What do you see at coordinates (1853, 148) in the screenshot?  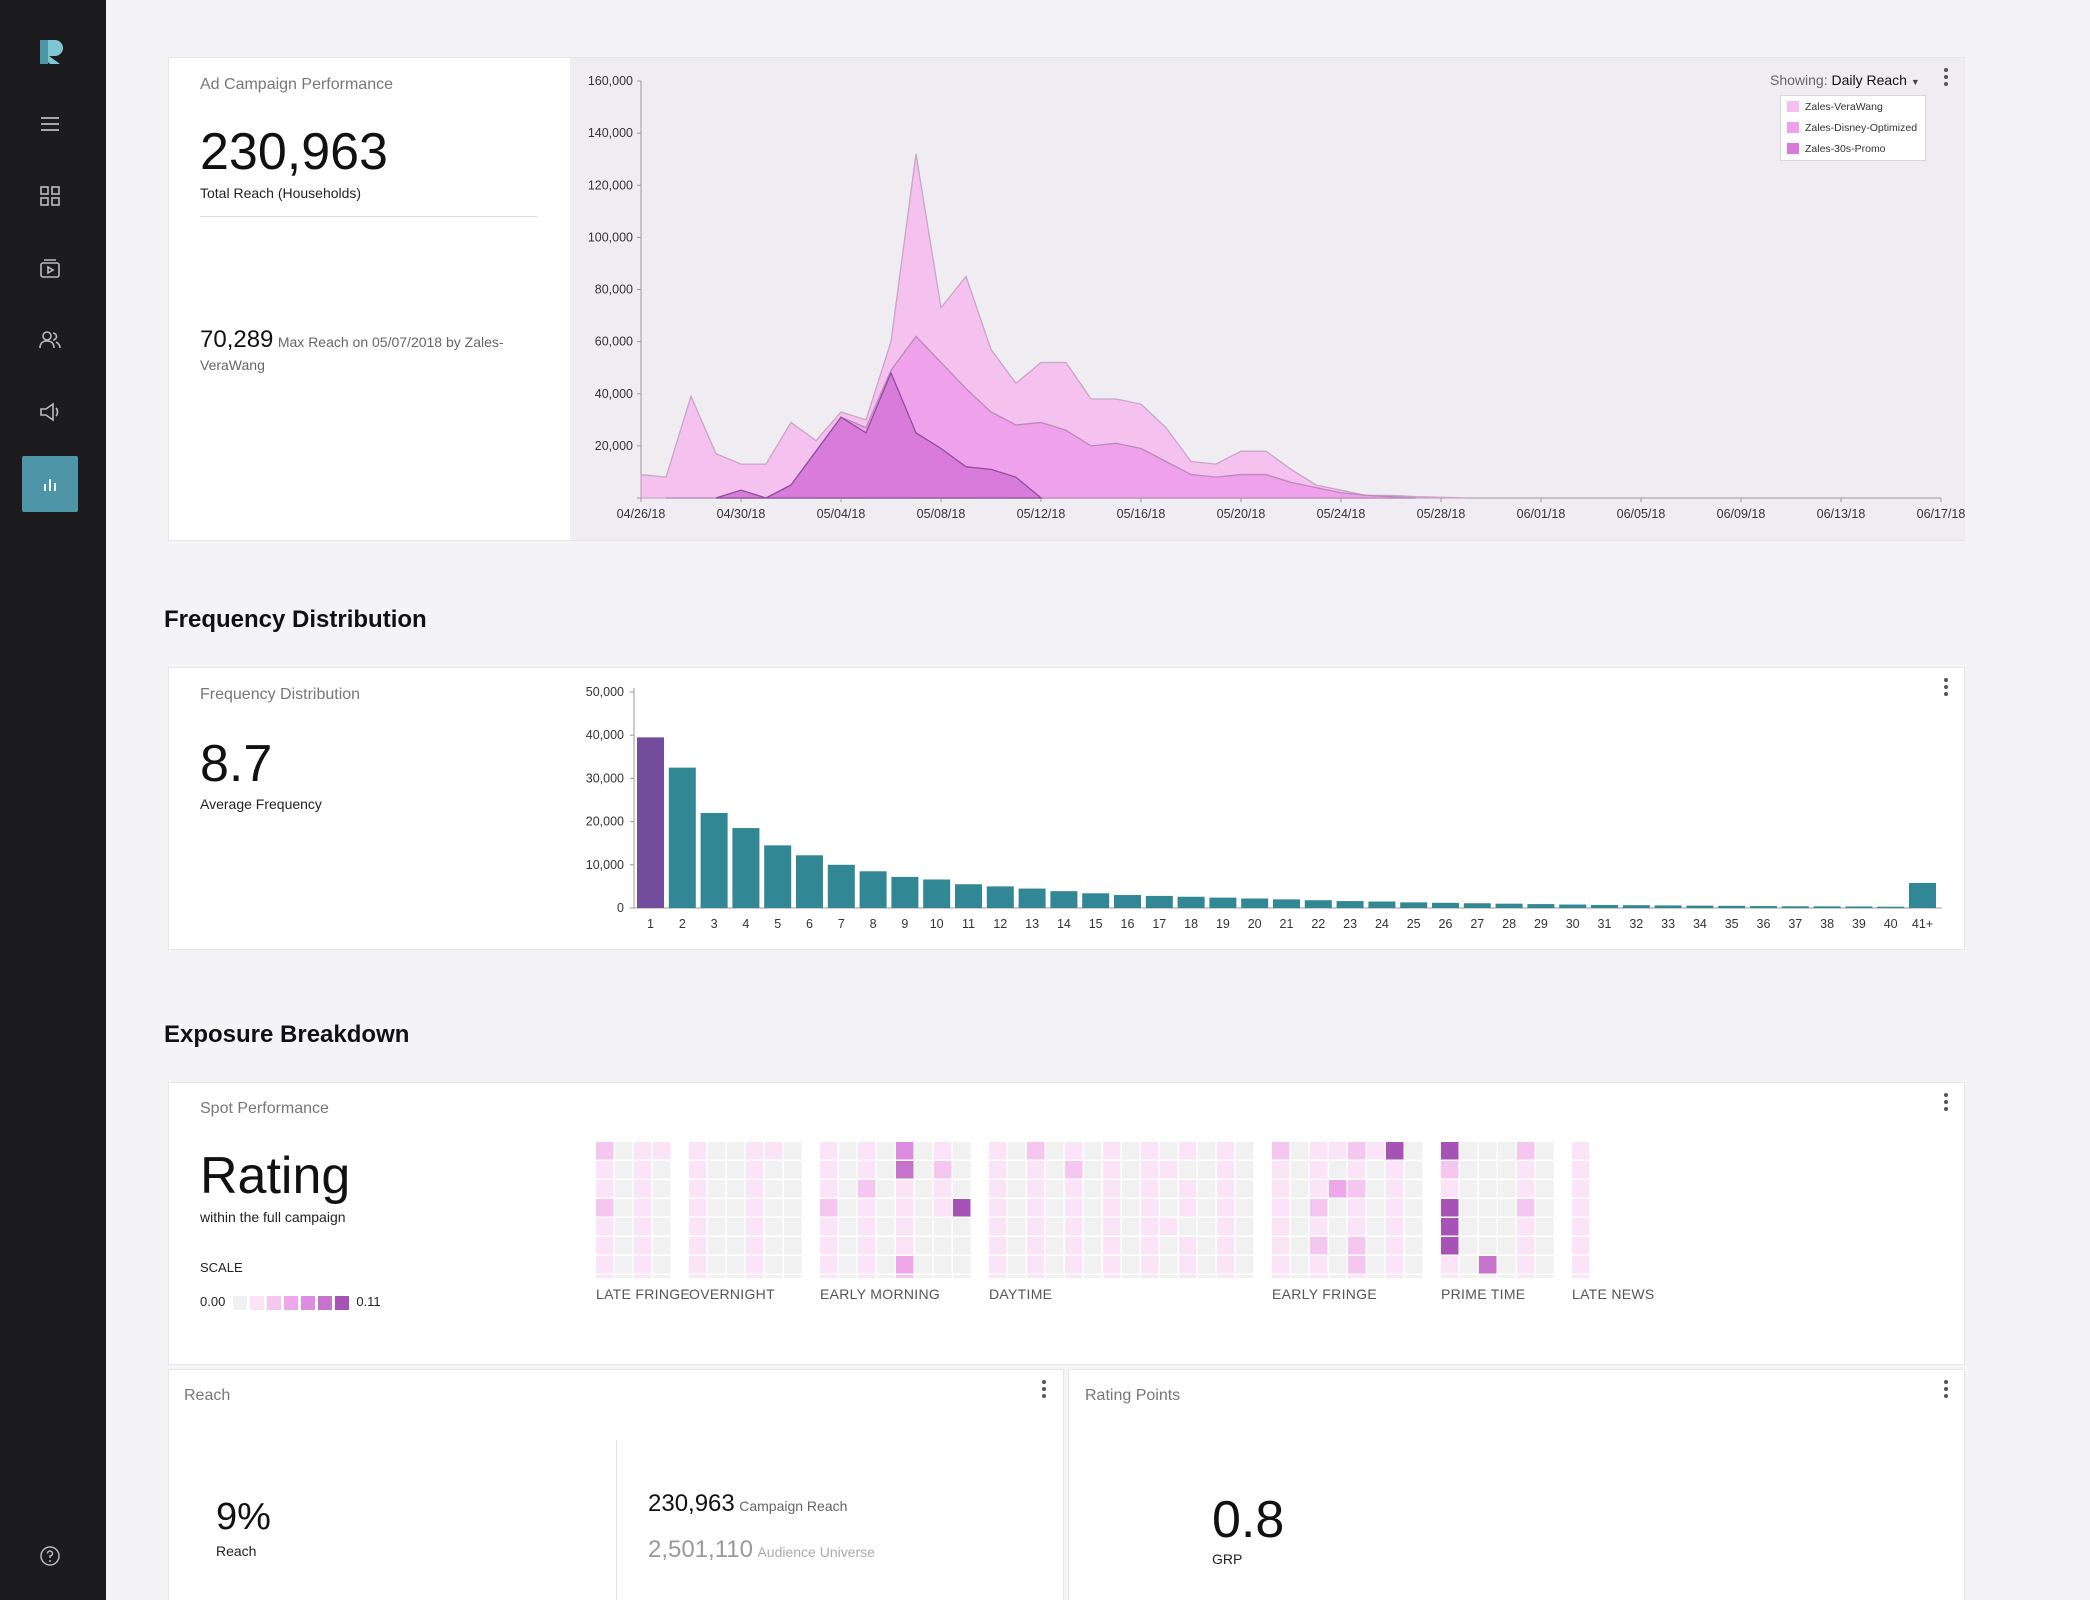 I see `legend-item: Zales-30s-Promo` at bounding box center [1853, 148].